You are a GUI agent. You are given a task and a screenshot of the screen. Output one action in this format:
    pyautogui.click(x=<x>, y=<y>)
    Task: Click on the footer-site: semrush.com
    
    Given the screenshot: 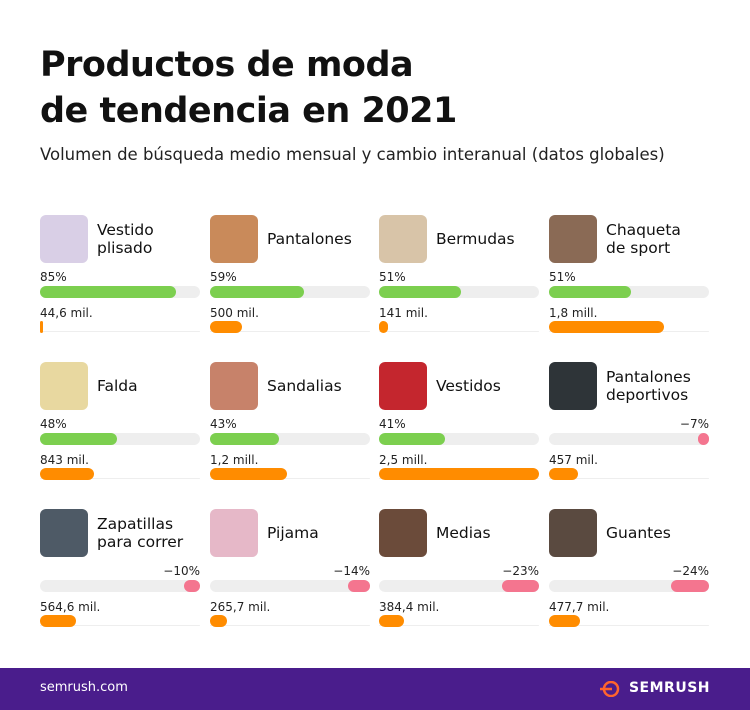 What is the action you would take?
    pyautogui.click(x=84, y=687)
    